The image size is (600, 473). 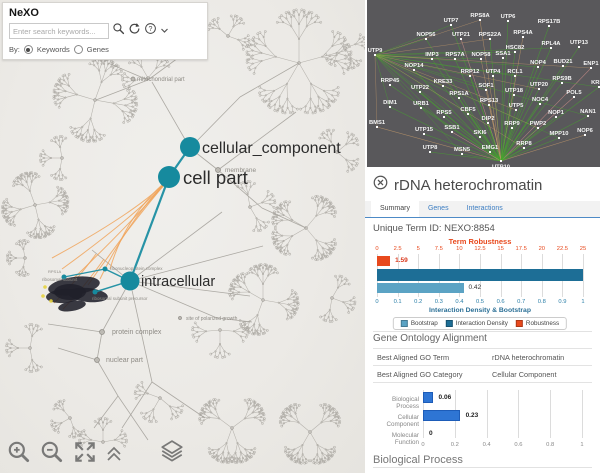 I want to click on bar-value: 0.23, so click(x=472, y=415).